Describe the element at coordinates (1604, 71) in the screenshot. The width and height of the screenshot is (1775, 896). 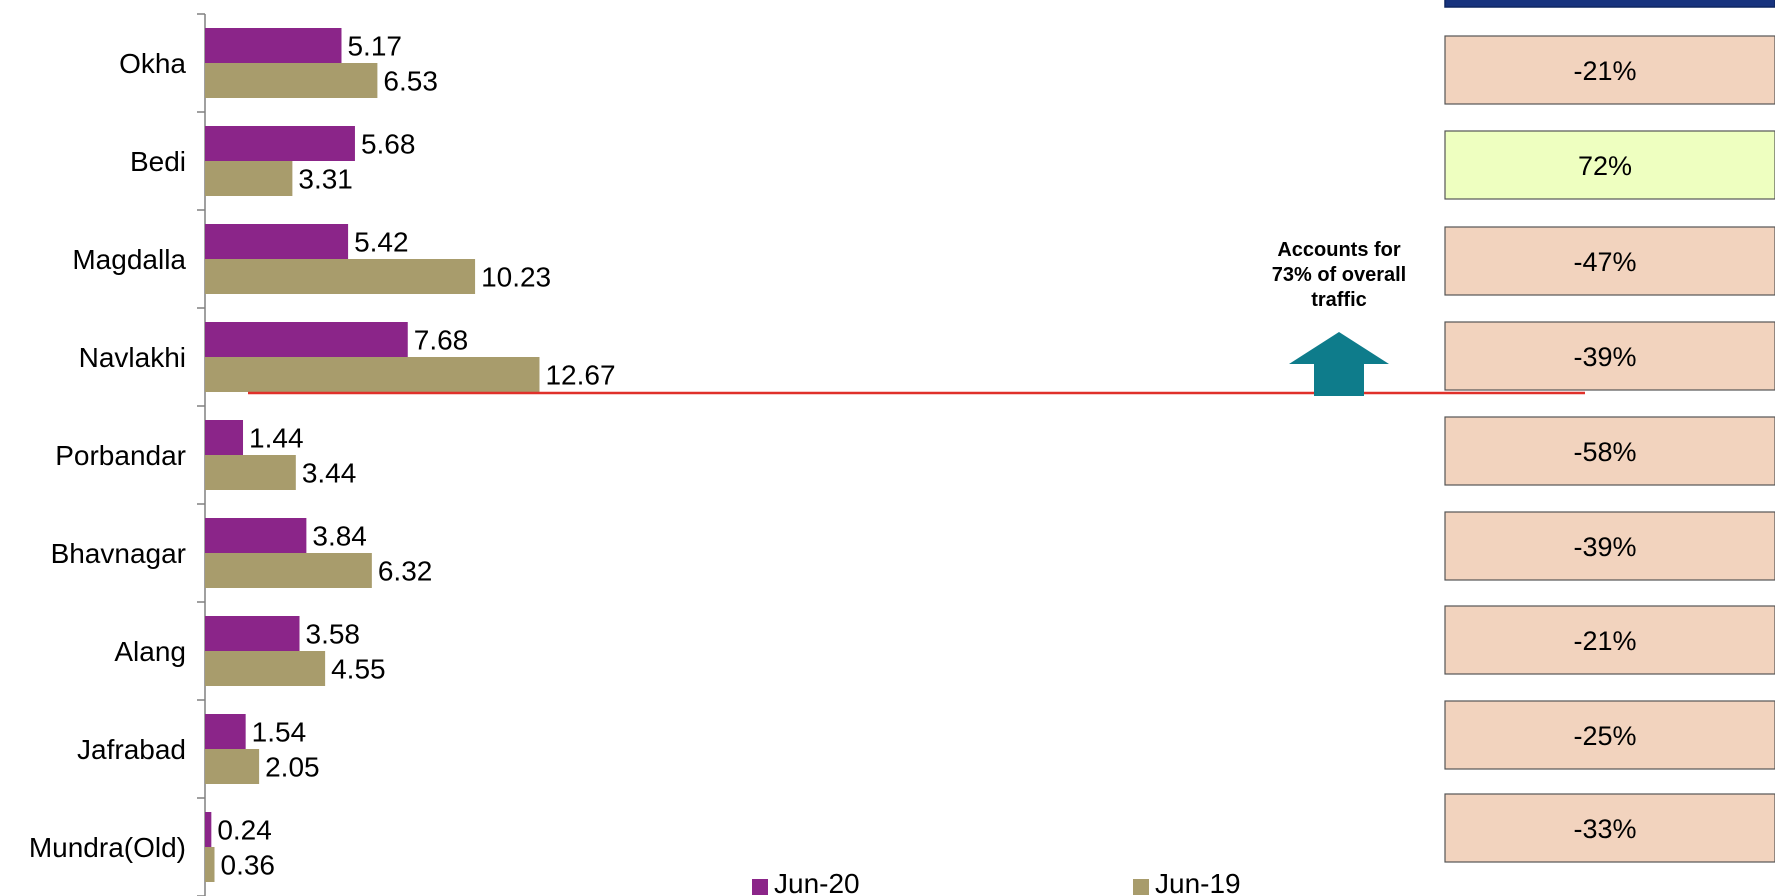
I see `growth-value-okha: -21%` at that location.